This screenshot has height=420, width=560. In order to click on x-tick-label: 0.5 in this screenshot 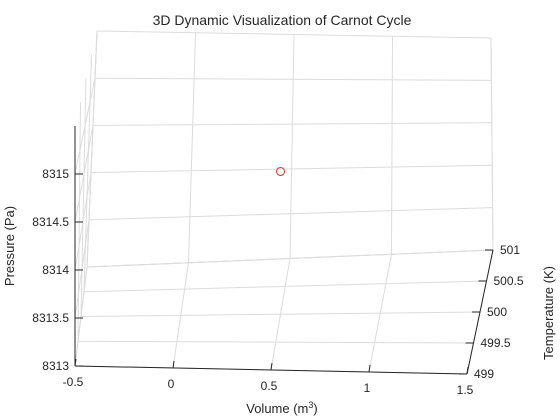, I will do `click(269, 386)`.